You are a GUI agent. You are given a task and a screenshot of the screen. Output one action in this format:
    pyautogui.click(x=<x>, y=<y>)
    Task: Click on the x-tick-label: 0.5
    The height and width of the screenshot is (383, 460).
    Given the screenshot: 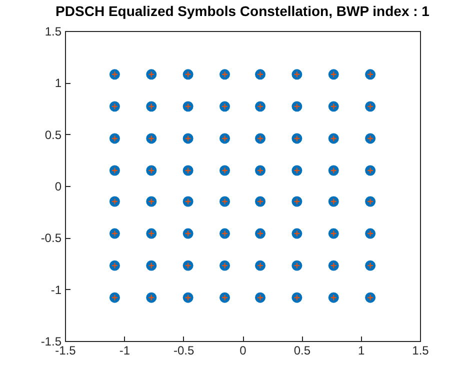 What is the action you would take?
    pyautogui.click(x=302, y=351)
    